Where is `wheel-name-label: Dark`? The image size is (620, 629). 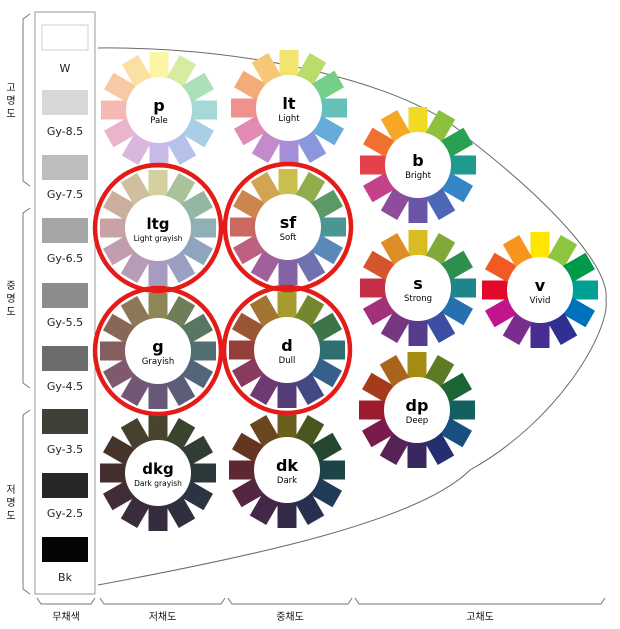
wheel-name-label: Dark is located at coordinates (287, 481).